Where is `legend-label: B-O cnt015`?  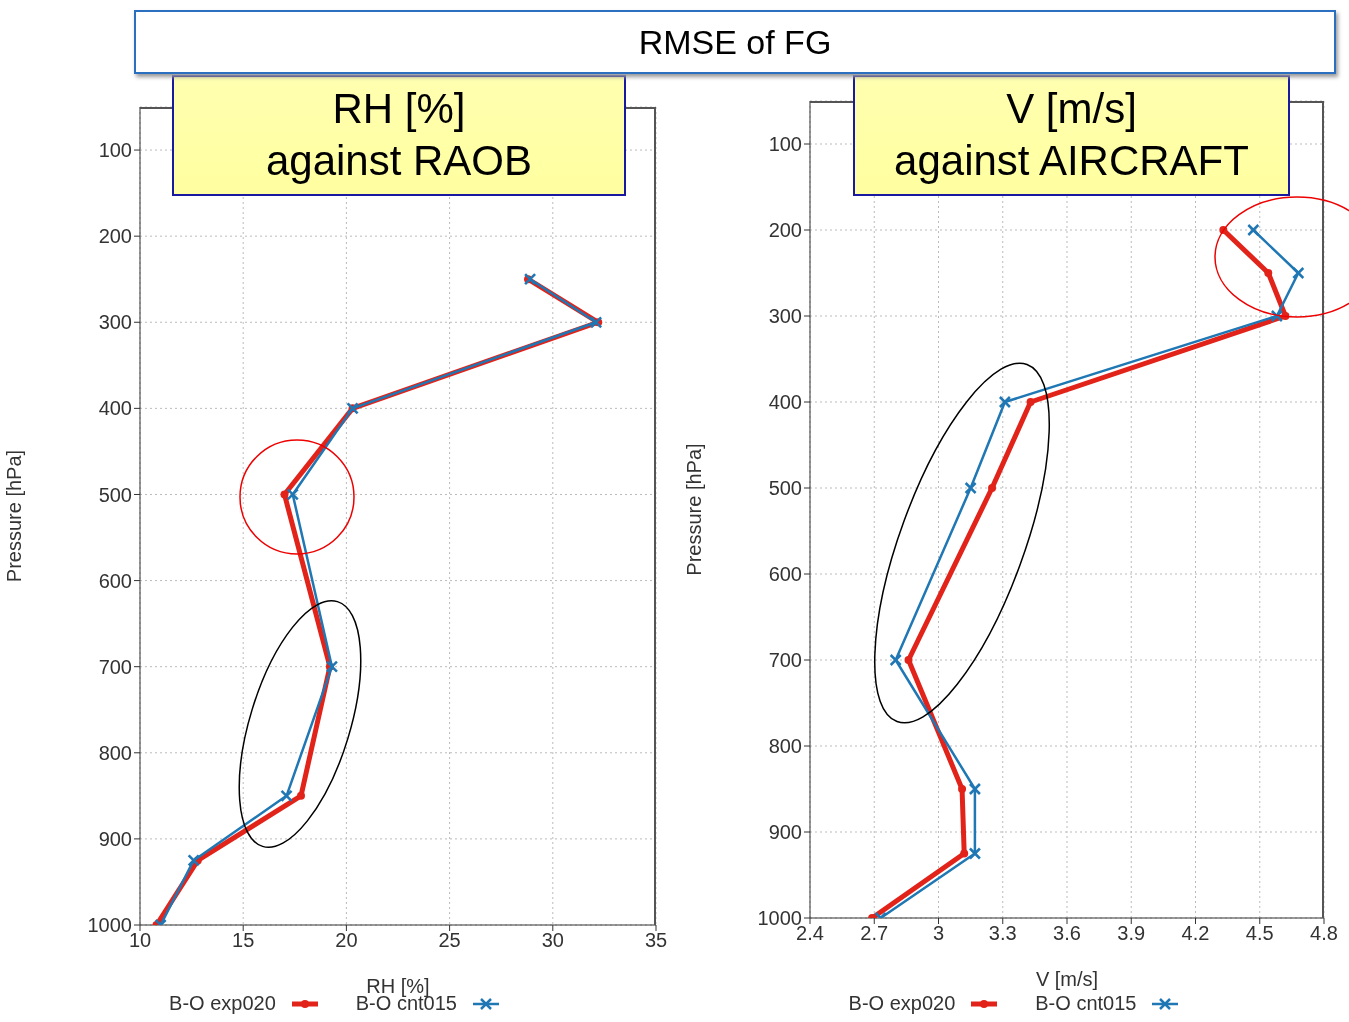 legend-label: B-O cnt015 is located at coordinates (1086, 1003).